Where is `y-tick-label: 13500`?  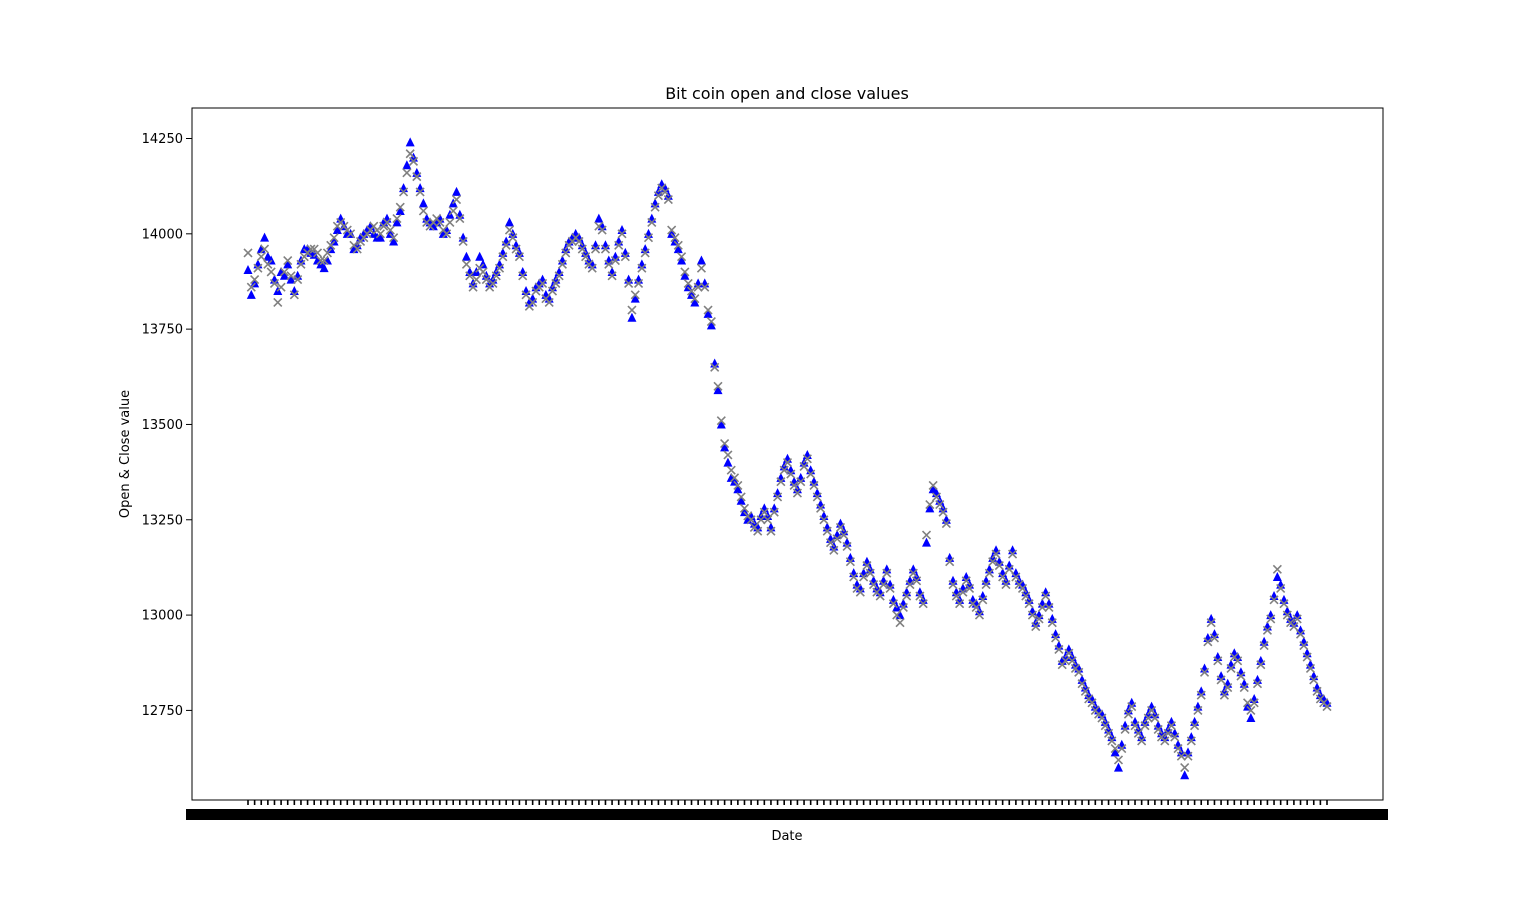 y-tick-label: 13500 is located at coordinates (162, 425).